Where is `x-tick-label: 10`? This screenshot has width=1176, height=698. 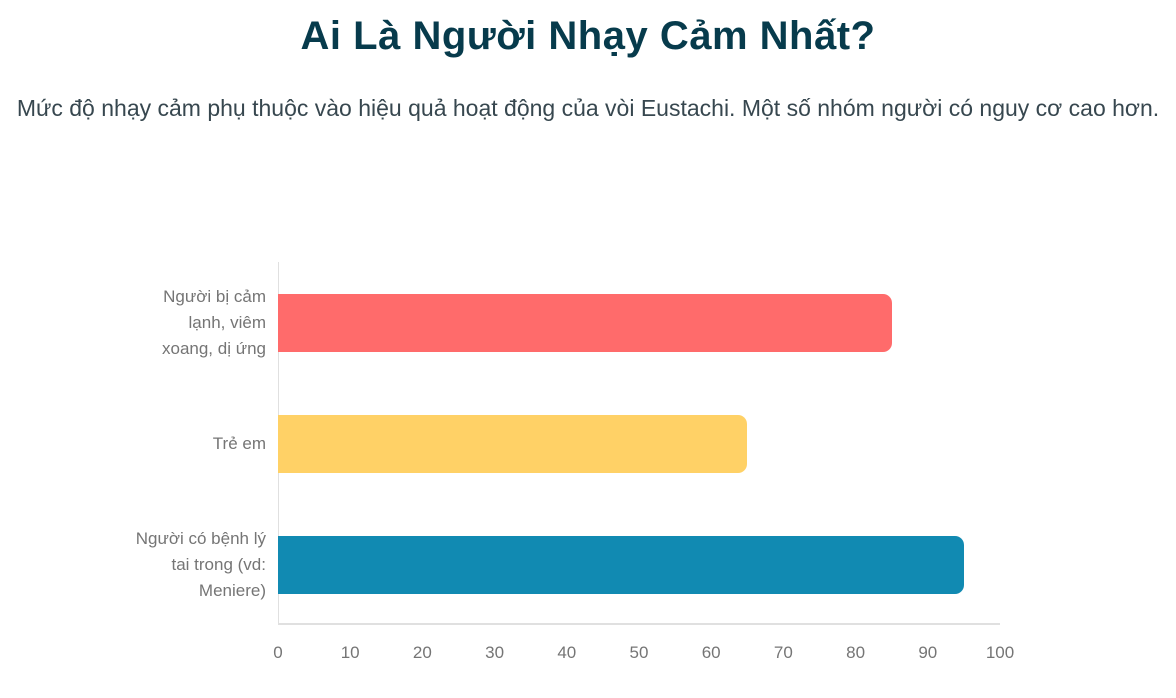 x-tick-label: 10 is located at coordinates (350, 652).